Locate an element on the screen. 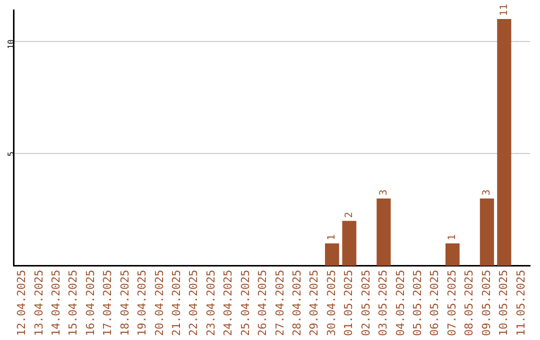  x-tick-label: 08.05.2025 is located at coordinates (469, 303).